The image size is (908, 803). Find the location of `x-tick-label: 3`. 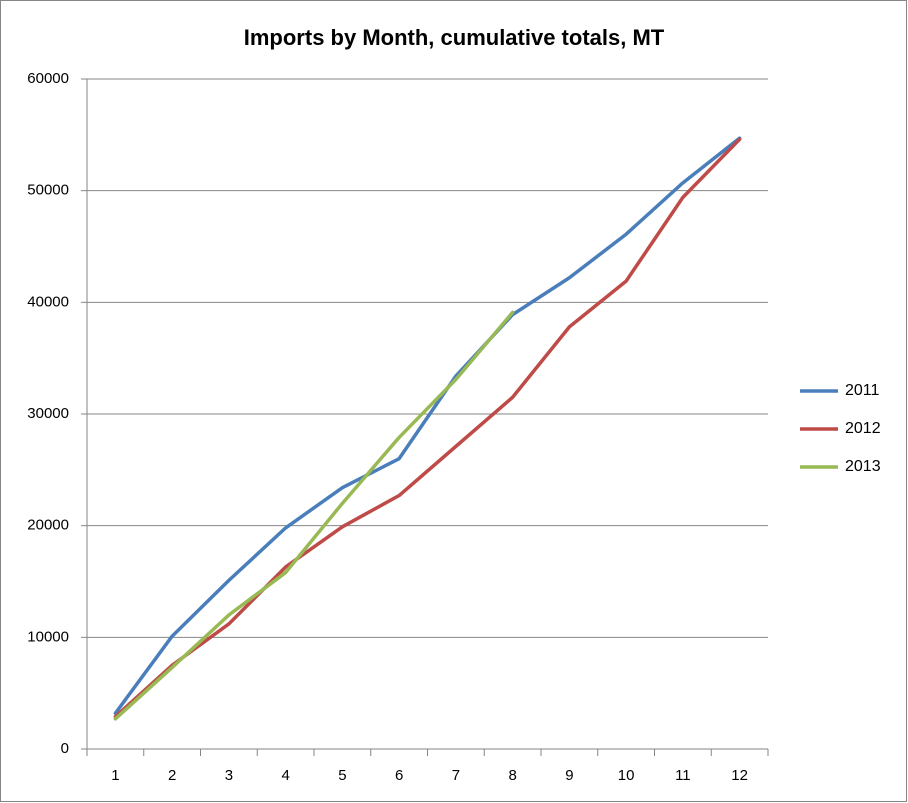

x-tick-label: 3 is located at coordinates (229, 775).